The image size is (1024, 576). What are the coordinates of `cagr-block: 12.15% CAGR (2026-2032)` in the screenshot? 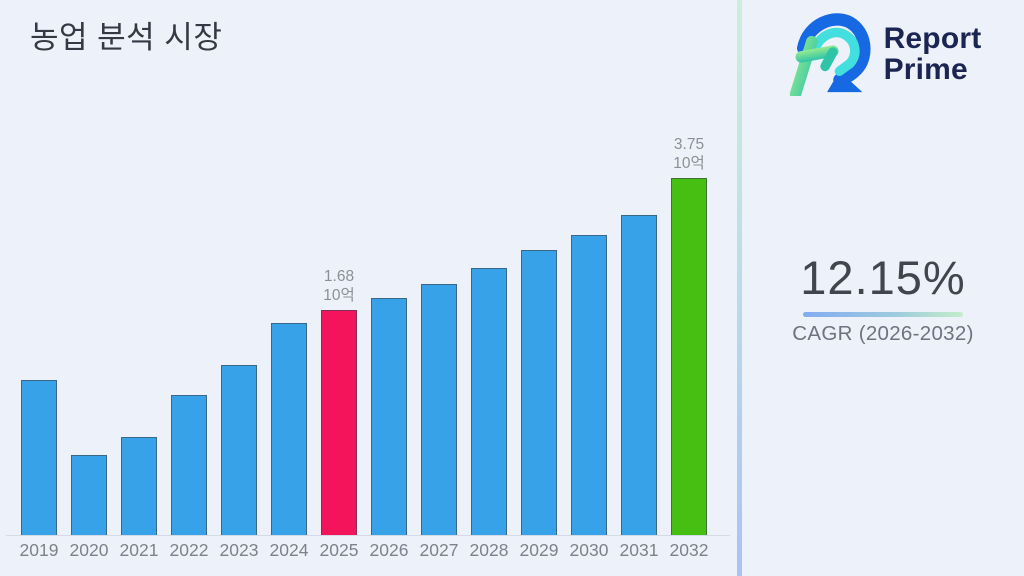 It's located at (883, 298).